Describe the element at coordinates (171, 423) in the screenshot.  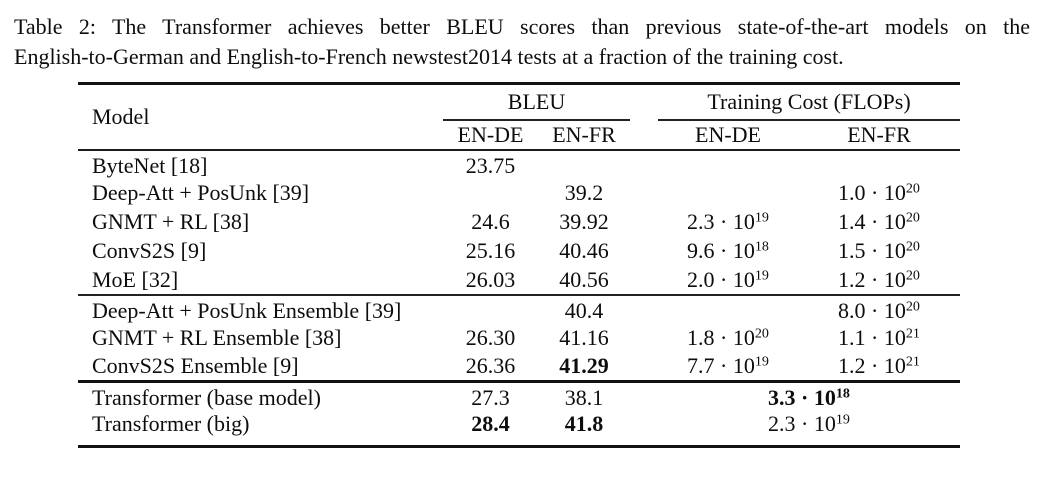
I see `model-cell: Transformer (big)` at that location.